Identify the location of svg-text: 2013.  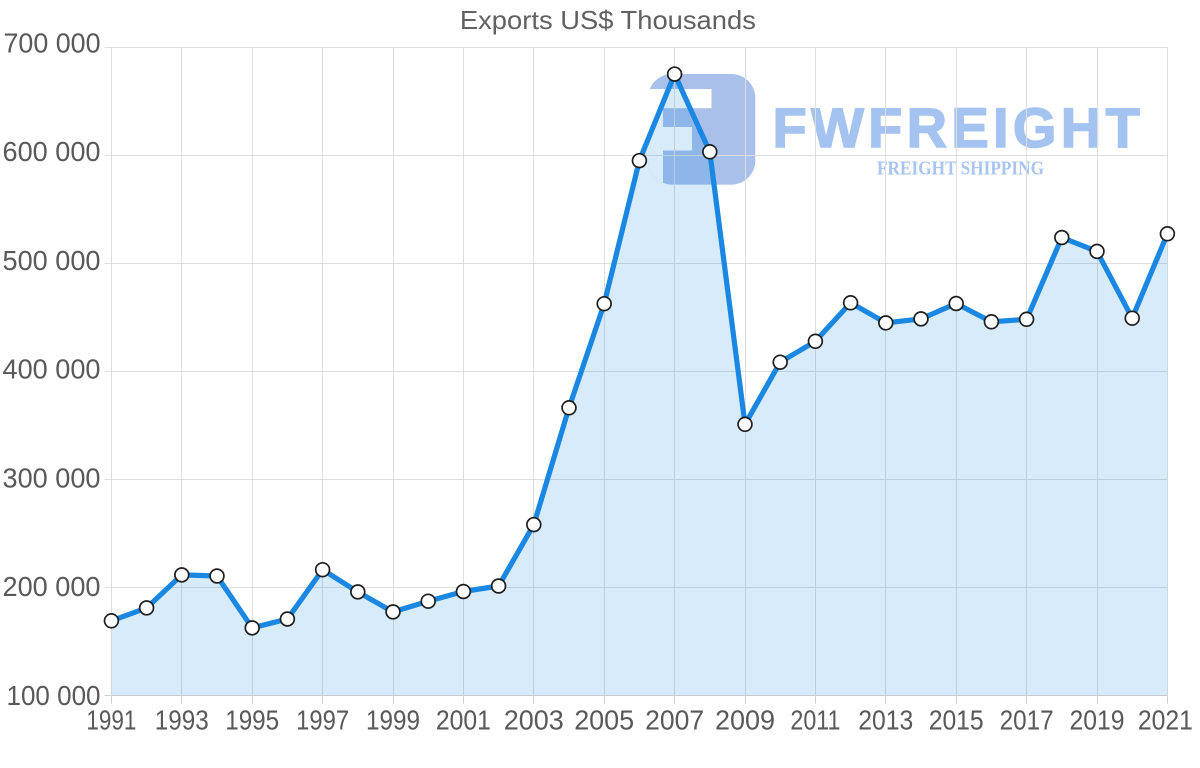
(885, 720).